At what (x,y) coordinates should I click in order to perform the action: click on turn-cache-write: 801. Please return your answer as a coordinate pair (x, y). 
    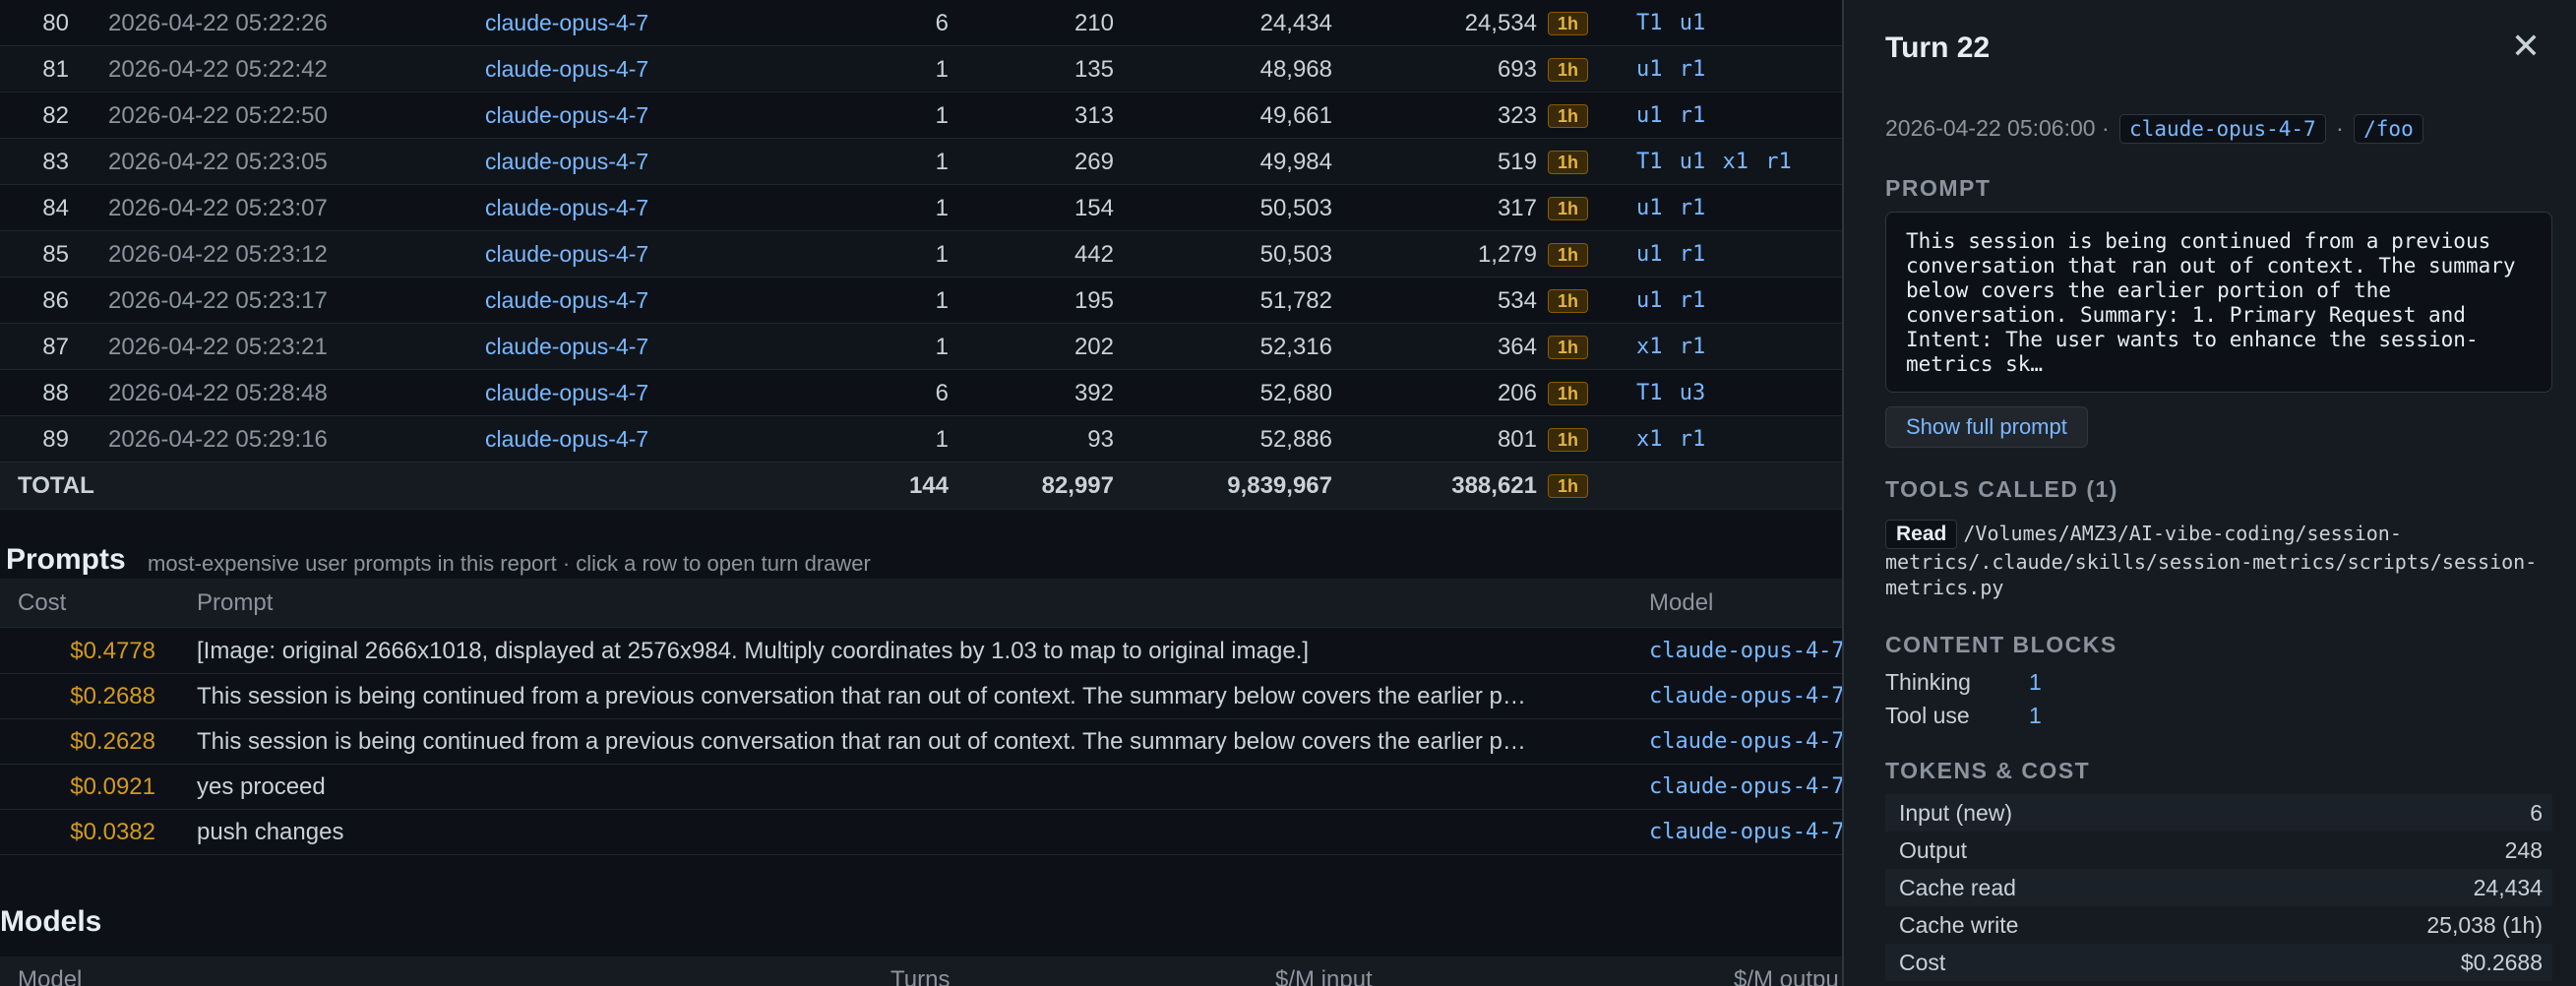
    Looking at the image, I should click on (1517, 440).